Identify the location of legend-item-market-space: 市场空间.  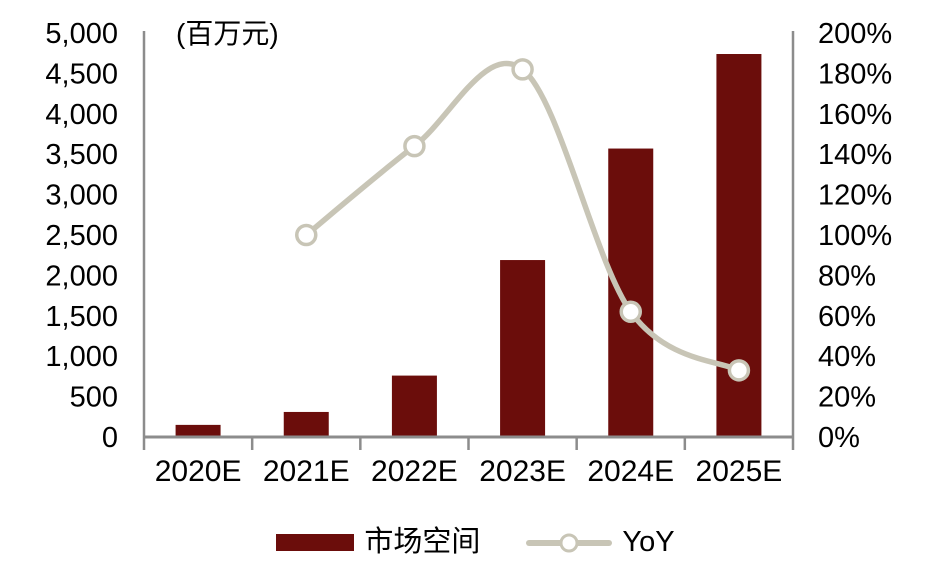
(378, 542).